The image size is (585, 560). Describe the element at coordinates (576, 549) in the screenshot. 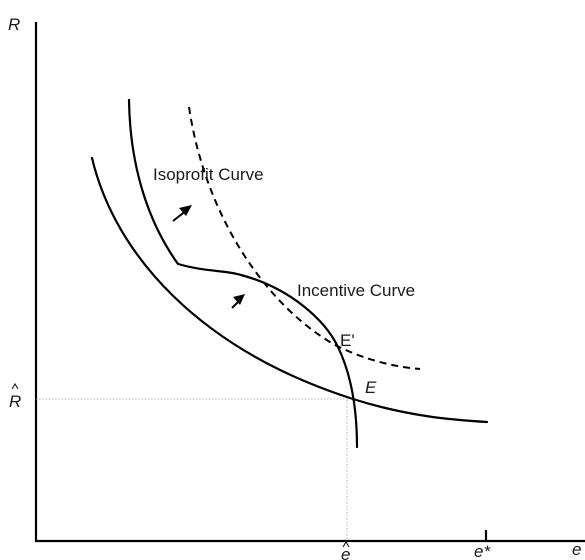

I see `x-axis-label: e` at that location.